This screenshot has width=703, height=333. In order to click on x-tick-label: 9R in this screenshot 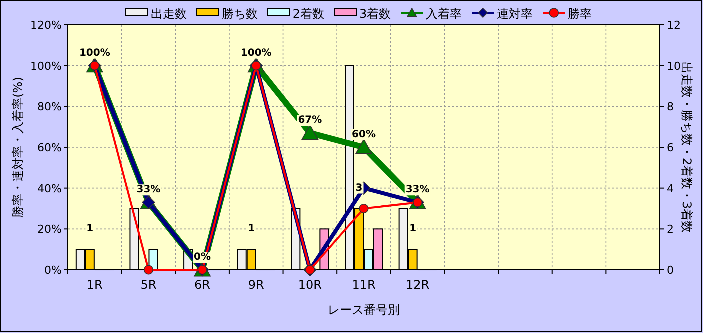, I will do `click(256, 285)`.